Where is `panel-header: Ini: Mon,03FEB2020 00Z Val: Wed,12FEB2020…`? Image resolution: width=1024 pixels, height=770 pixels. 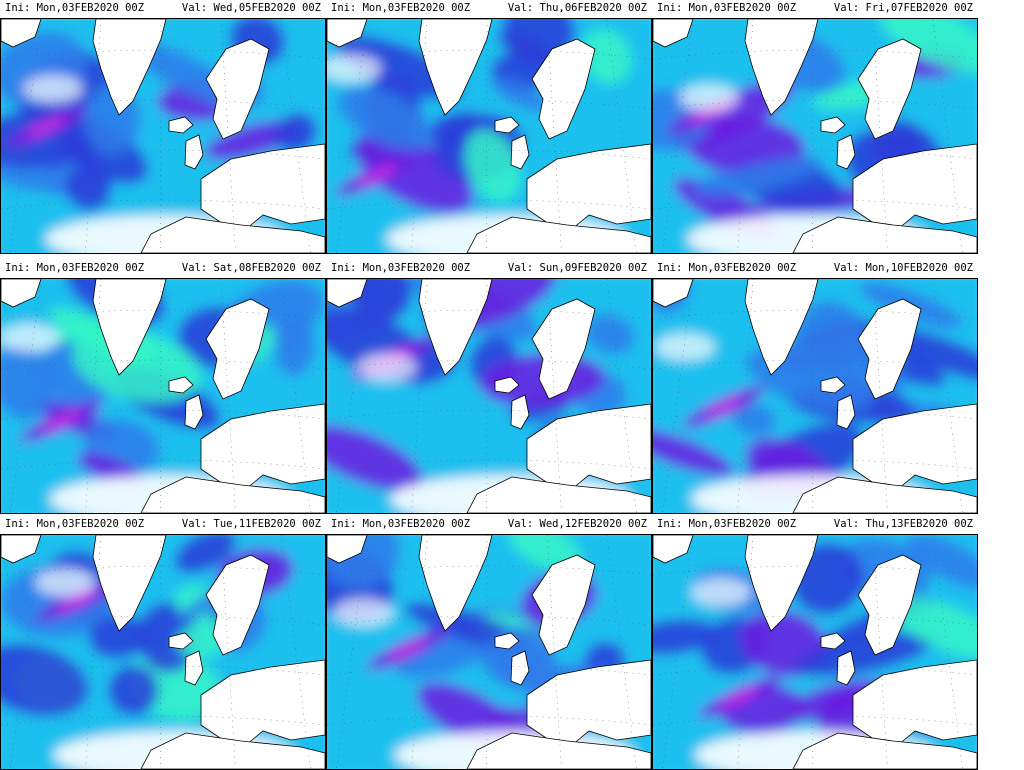 panel-header: Ini: Mon,03FEB2020 00Z Val: Wed,12FEB2020… is located at coordinates (489, 524).